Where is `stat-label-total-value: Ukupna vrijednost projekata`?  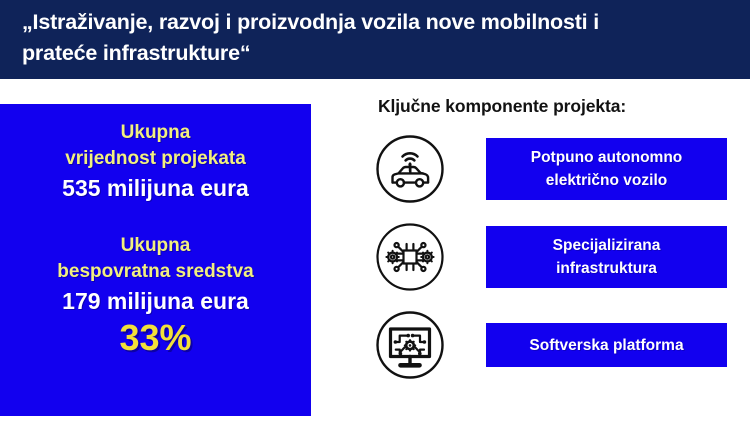
stat-label-total-value: Ukupna vrijednost projekata is located at coordinates (155, 145).